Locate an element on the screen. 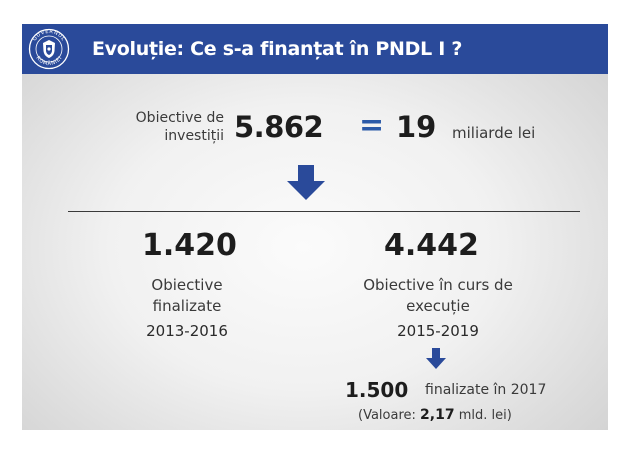 The height and width of the screenshot is (452, 638). seal-text-bottom: ROMÂNIEI is located at coordinates (48, 61).